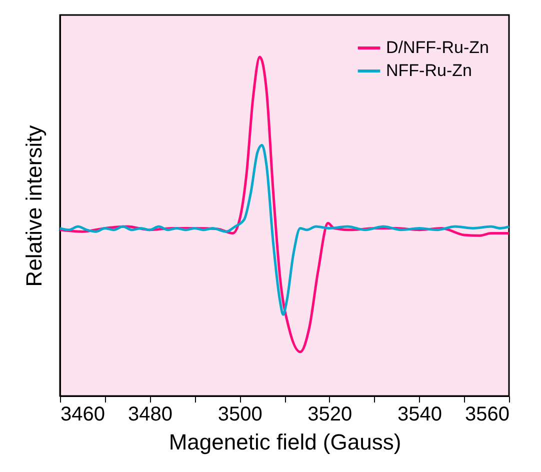  I want to click on y-axis-title: Relative intersity, so click(34, 206).